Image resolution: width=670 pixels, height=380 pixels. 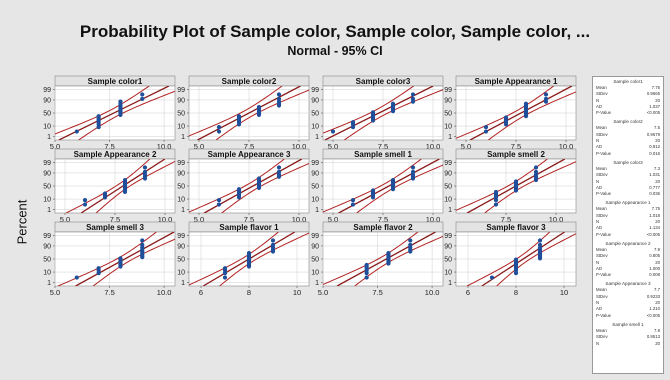 What do you see at coordinates (628, 297) in the screenshot?
I see `legend-stat-row: StDev 0.9233` at bounding box center [628, 297].